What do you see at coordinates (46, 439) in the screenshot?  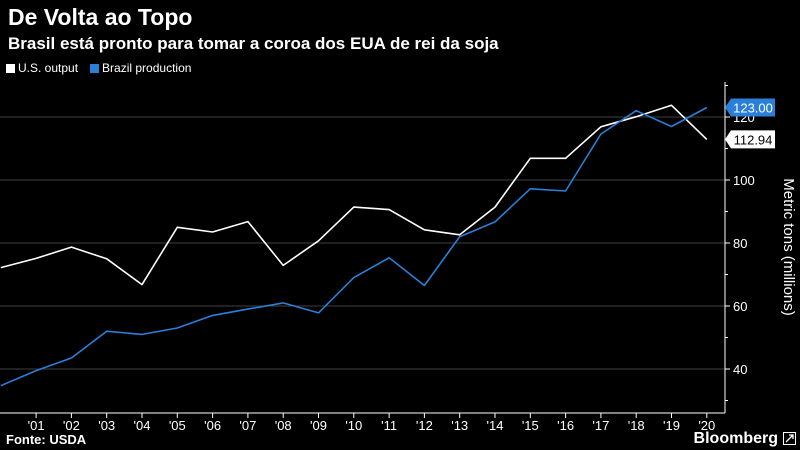 I see `source-note: Fonte: USDA` at bounding box center [46, 439].